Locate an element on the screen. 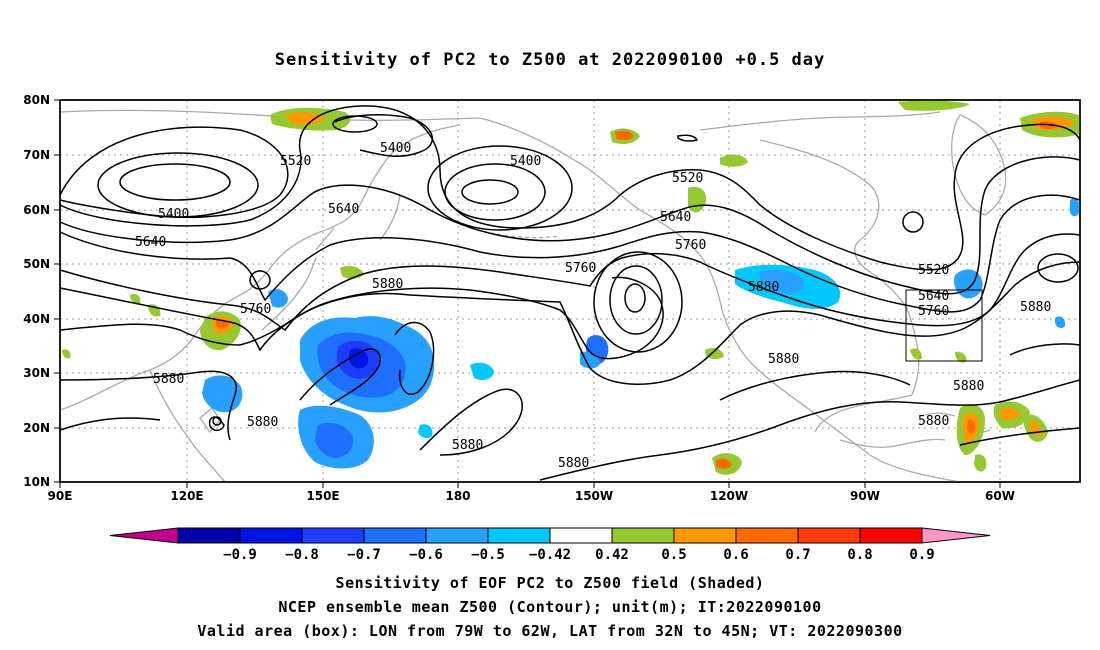 The width and height of the screenshot is (1100, 650). colorbar-label: −0.7 is located at coordinates (364, 555).